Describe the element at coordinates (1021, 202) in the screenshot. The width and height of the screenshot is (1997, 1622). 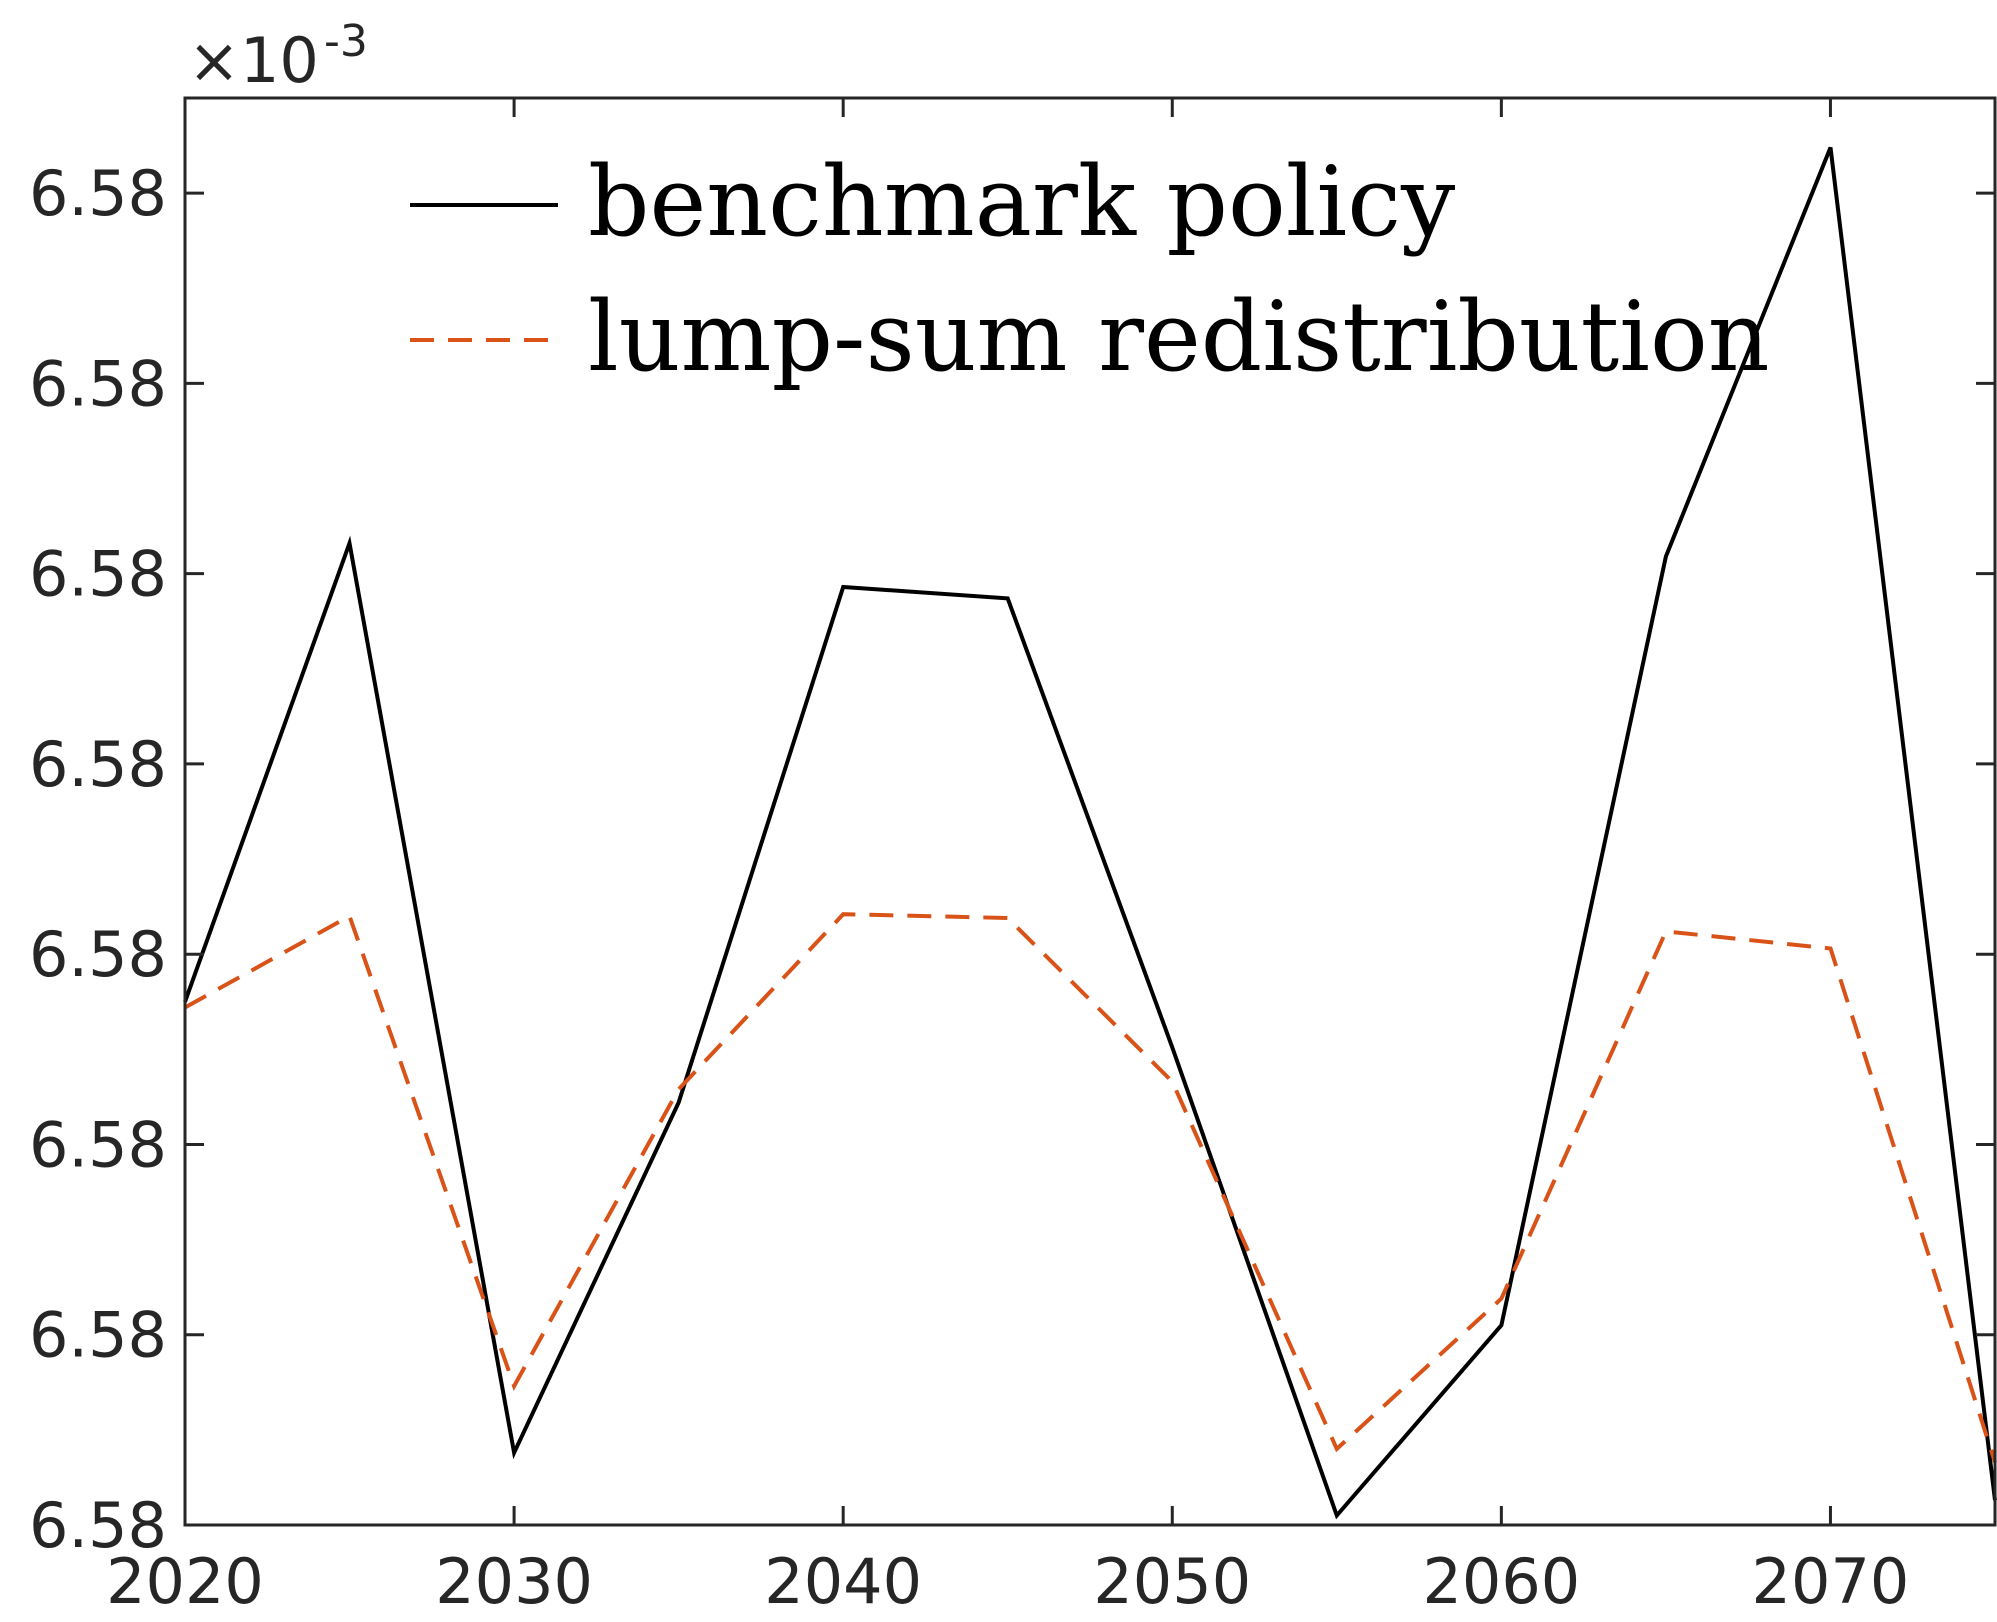
I see `legend-label-1: benchmark policy` at that location.